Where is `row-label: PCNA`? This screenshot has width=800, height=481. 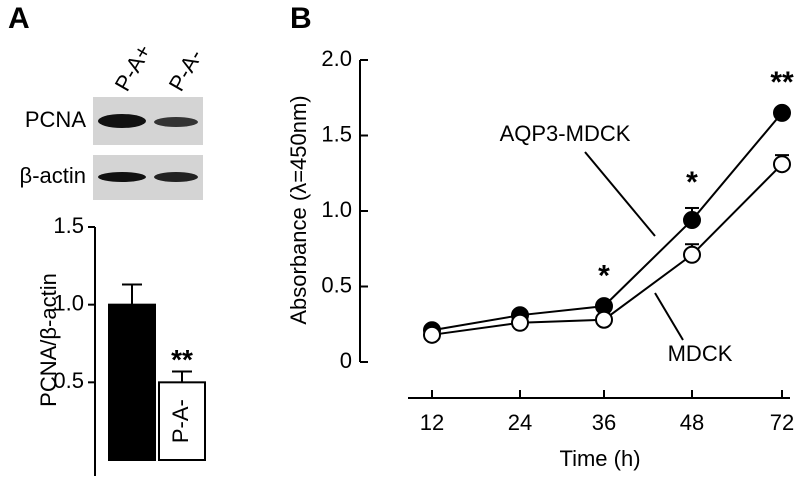
row-label: PCNA is located at coordinates (55, 119).